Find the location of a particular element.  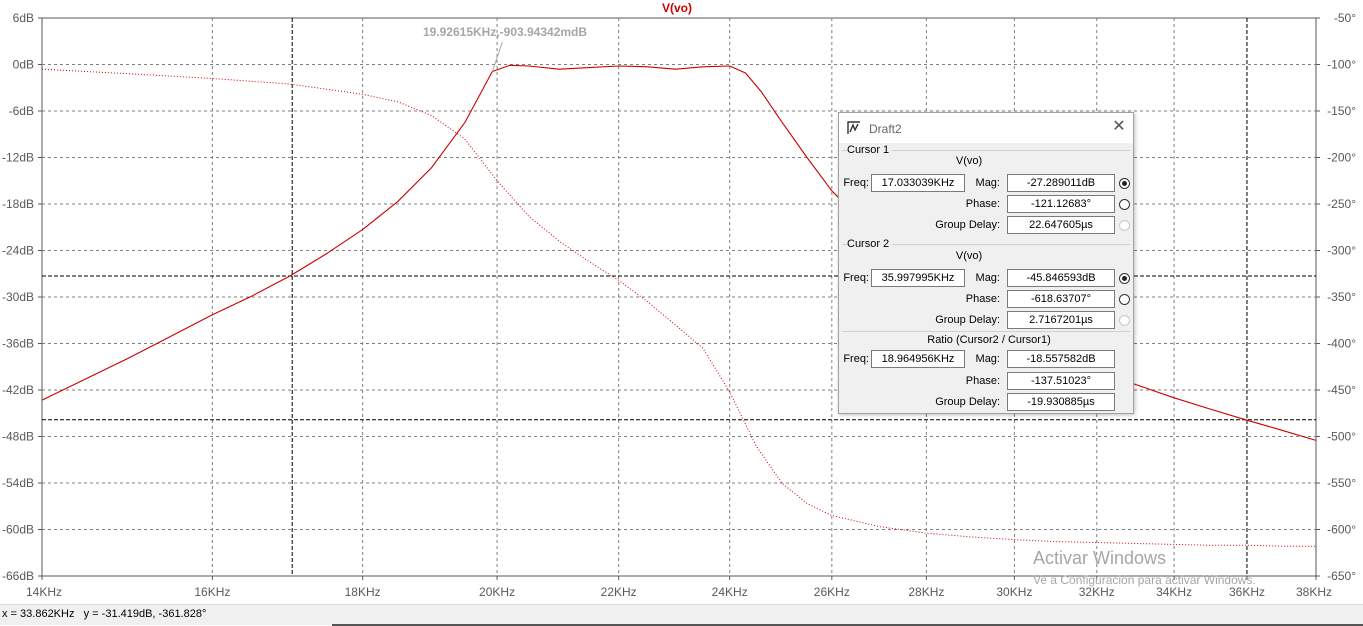

left-tick-label: -18dB is located at coordinates (18, 204).